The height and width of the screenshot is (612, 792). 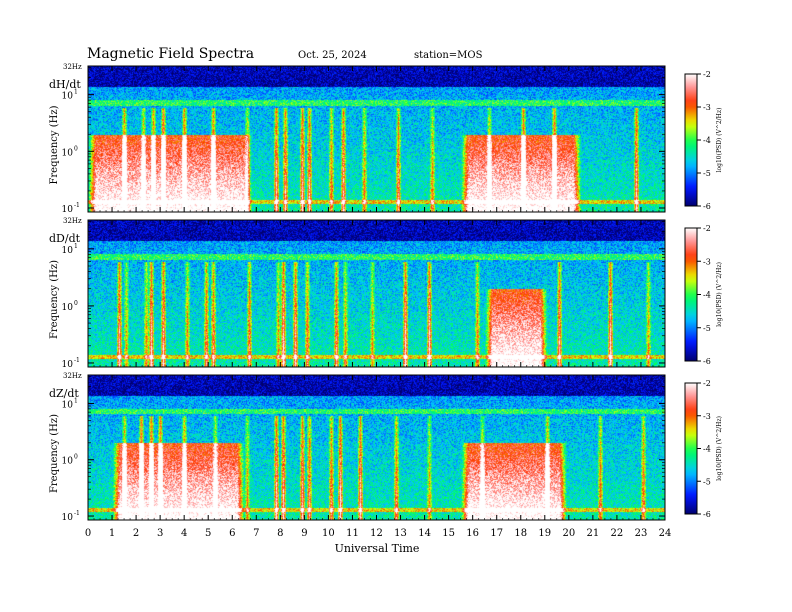 I want to click on x-tick-label: 21, so click(x=593, y=533).